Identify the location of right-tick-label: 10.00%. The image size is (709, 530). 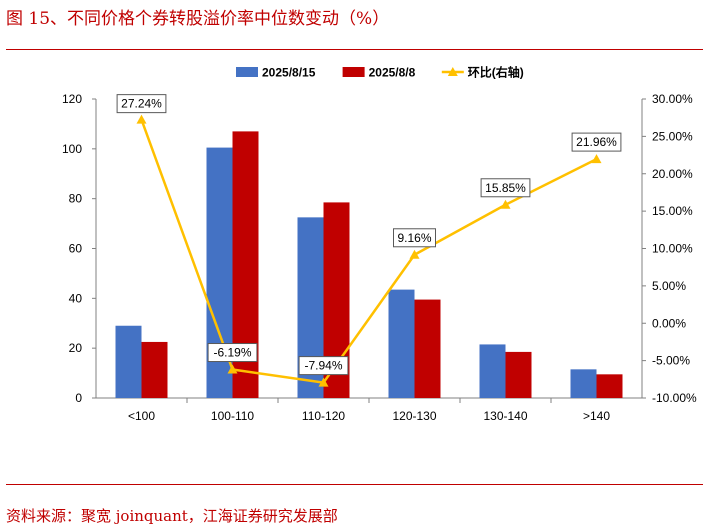
(672, 249).